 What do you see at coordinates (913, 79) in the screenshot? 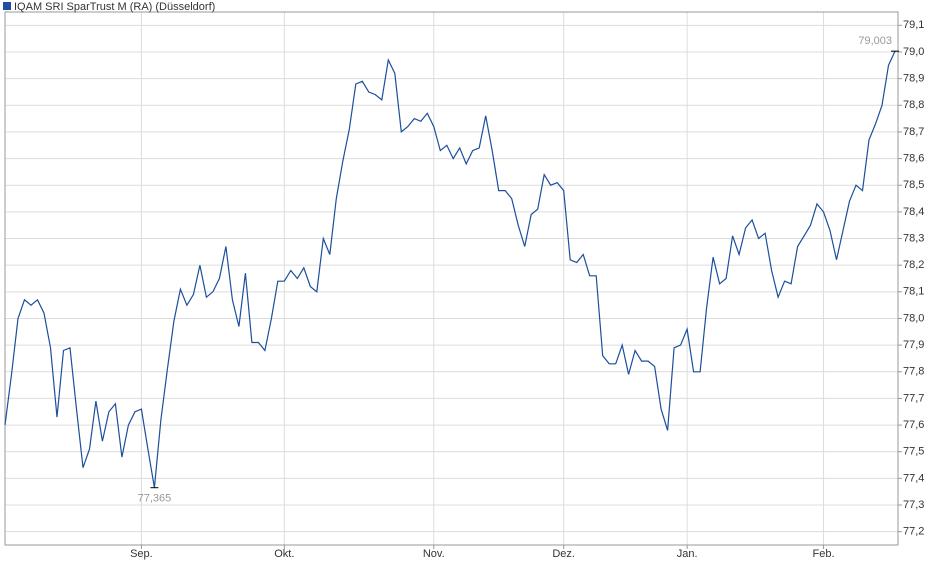
I see `y-tick-label: 78,9` at bounding box center [913, 79].